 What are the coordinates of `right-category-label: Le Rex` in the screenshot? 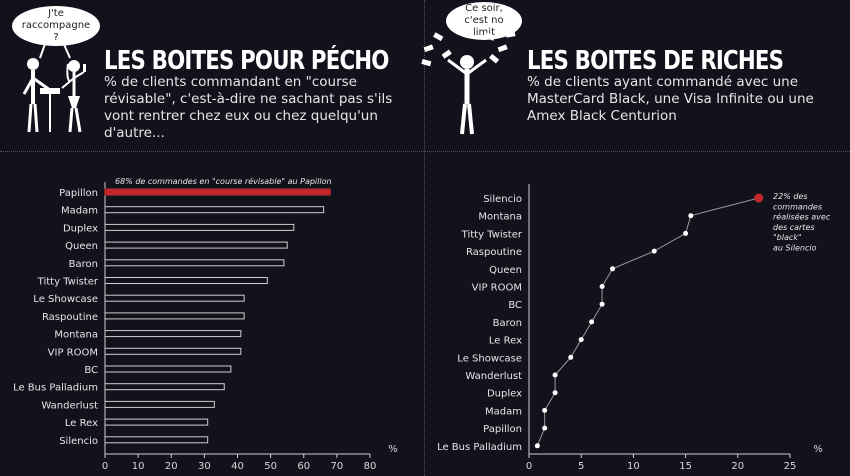 It's located at (505, 341).